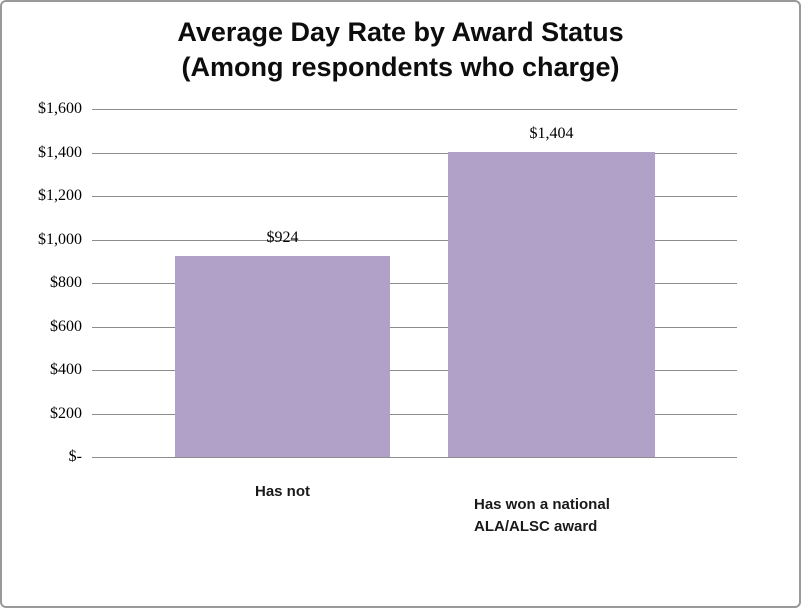 Image resolution: width=801 pixels, height=608 pixels. I want to click on y-axis-tick-label: $600, so click(66, 326).